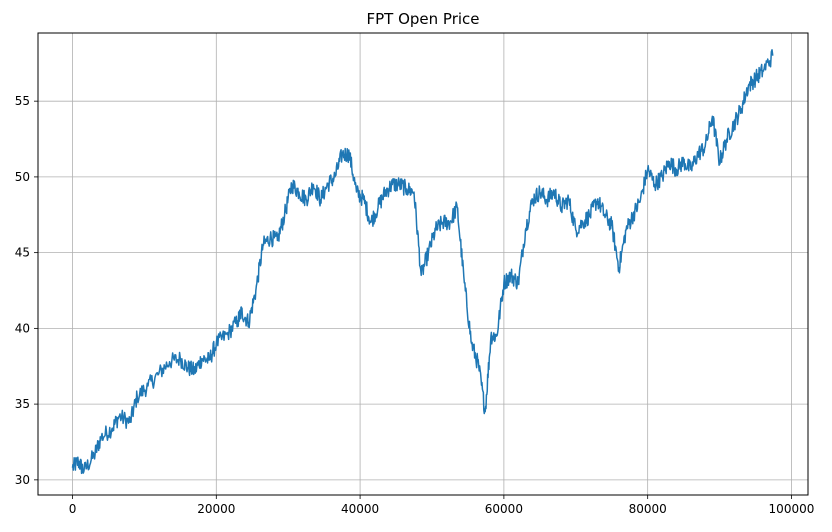  Describe the element at coordinates (422, 19) in the screenshot. I see `chart-title: FPT Open Price` at that location.